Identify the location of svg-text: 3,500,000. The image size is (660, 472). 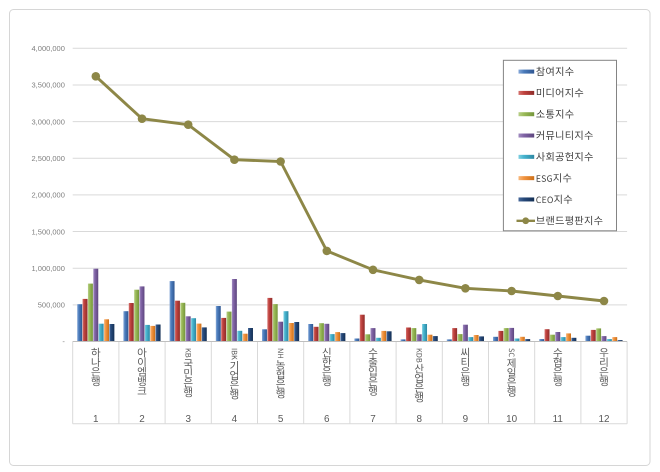
(48, 85).